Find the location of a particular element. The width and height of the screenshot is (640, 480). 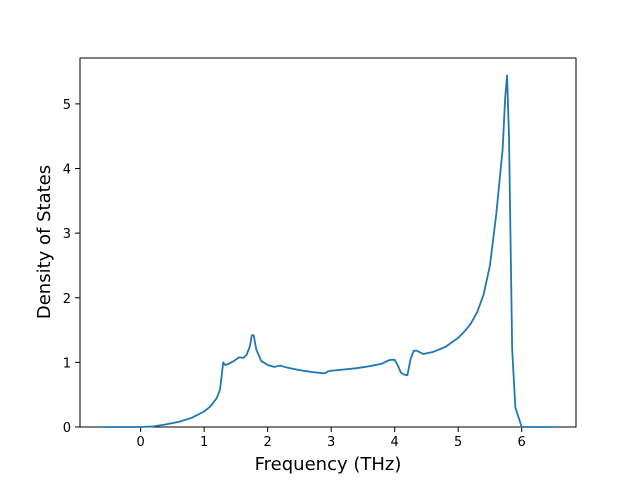

y-tick-label: 4 is located at coordinates (67, 170).